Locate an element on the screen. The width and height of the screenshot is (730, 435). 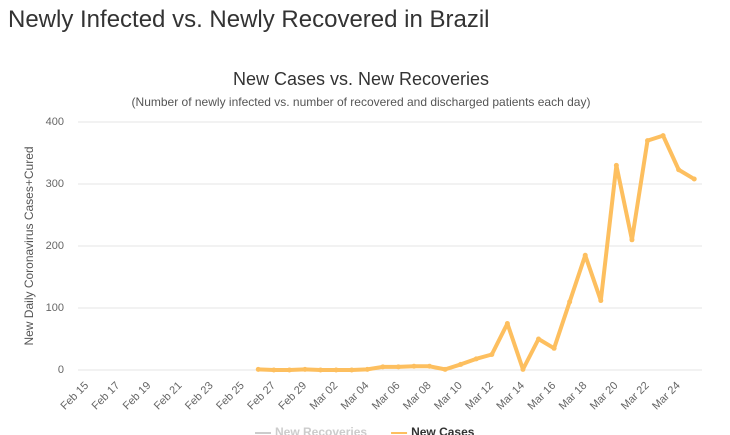
x-tick-label: Feb 25 is located at coordinates (230, 396).